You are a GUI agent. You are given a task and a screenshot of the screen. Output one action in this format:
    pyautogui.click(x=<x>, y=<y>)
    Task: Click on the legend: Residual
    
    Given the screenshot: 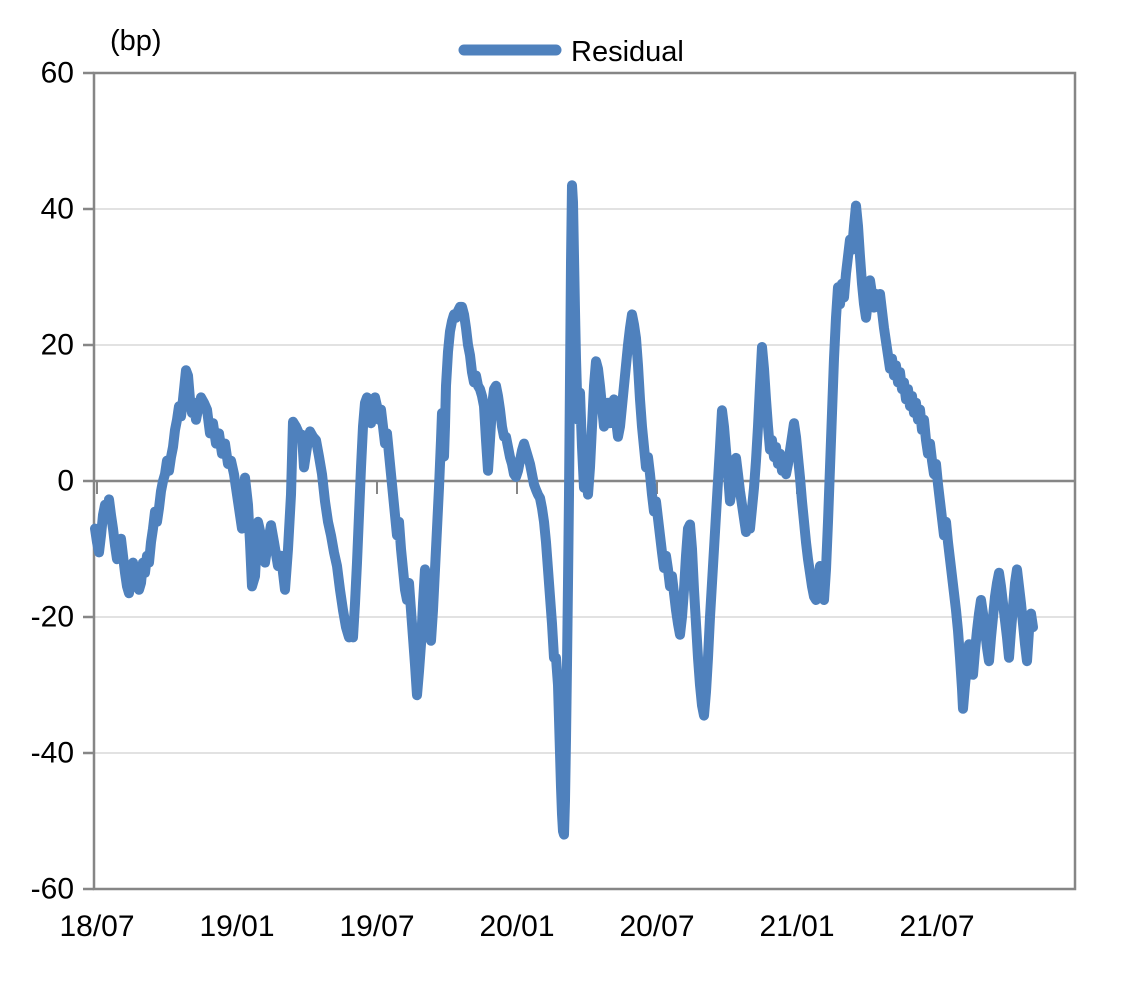 What is the action you would take?
    pyautogui.click(x=571, y=52)
    